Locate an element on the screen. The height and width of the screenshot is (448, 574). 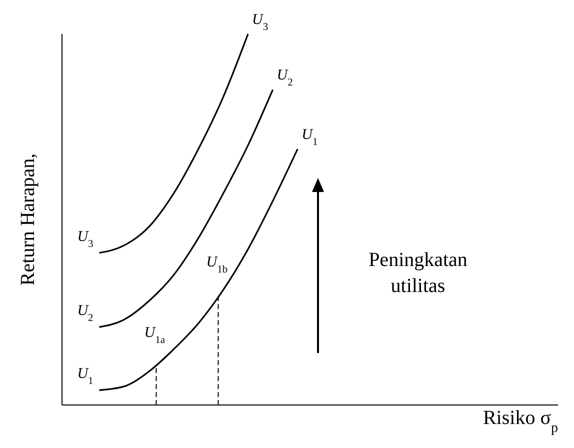
text: U$_{2}$ is located at coordinates (85, 313).